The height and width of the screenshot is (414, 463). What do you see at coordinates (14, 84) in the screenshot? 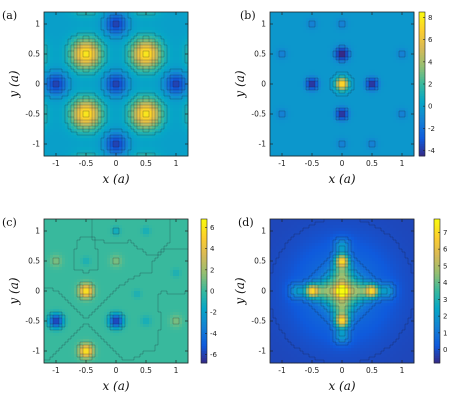
I see `y-axis-label: y (a)` at bounding box center [14, 84].